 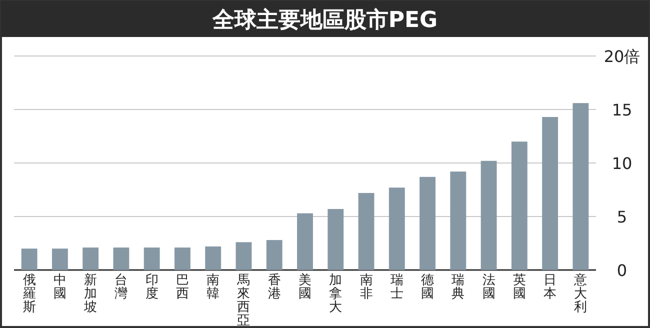 What do you see at coordinates (91, 294) in the screenshot?
I see `xtick: 新加坡` at bounding box center [91, 294].